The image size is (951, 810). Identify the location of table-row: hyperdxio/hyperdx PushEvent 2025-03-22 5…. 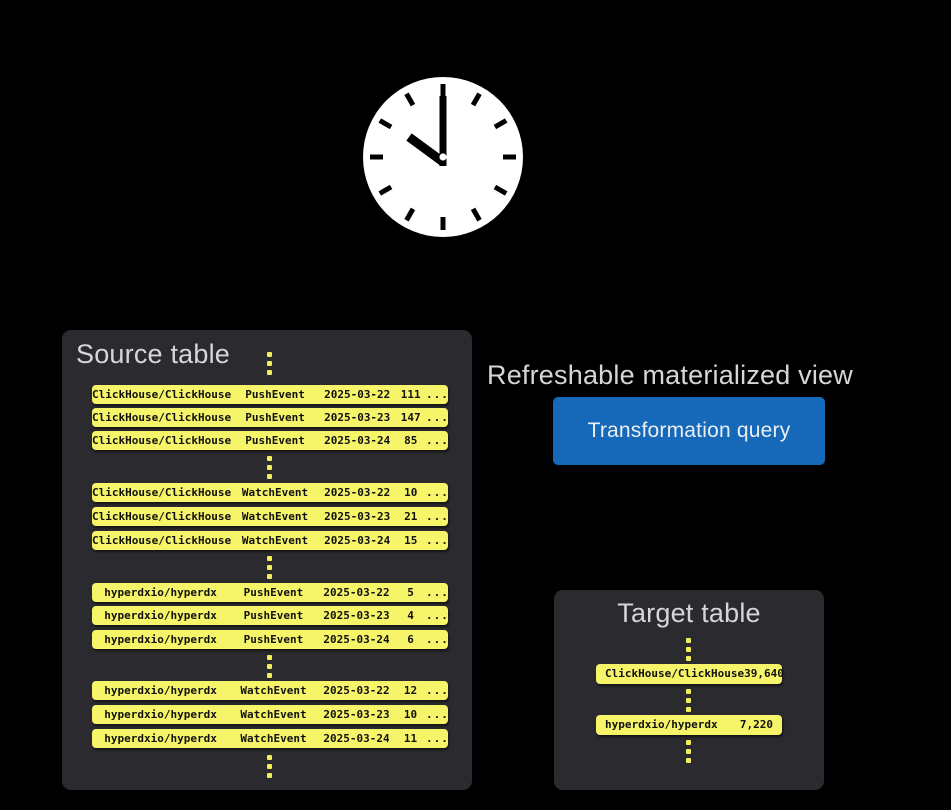
(270, 592).